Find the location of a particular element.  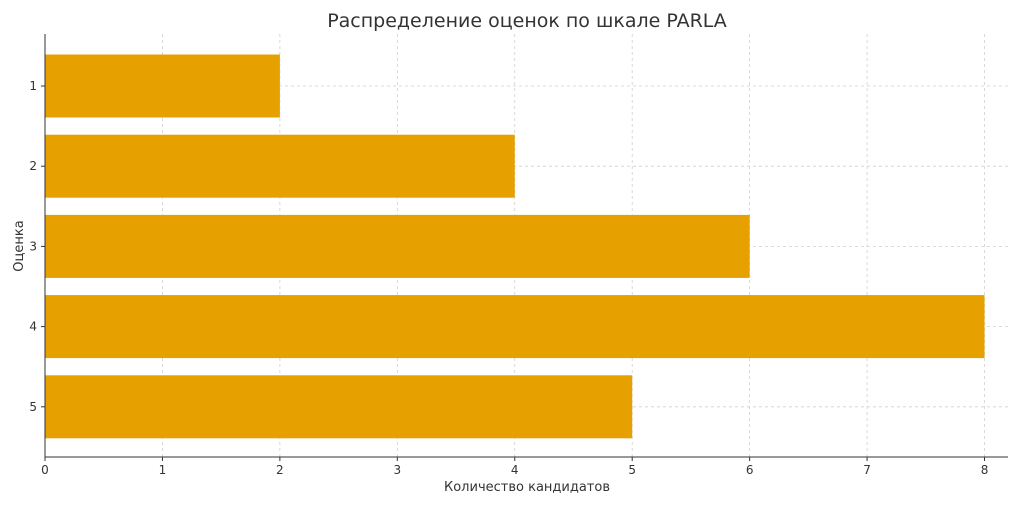

x-tick-label: 0 is located at coordinates (45, 470).